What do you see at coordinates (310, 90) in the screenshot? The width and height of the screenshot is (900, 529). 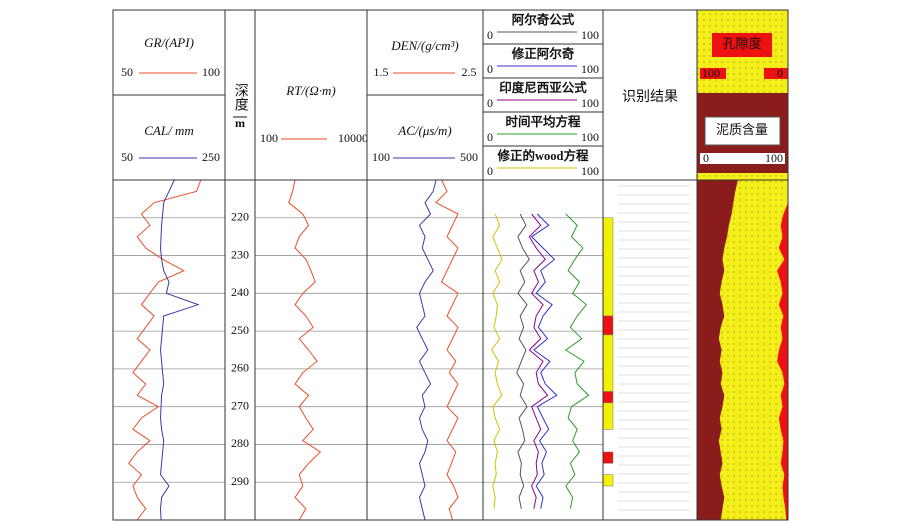 I see `curve-name: RT/(Ω·m)` at bounding box center [310, 90].